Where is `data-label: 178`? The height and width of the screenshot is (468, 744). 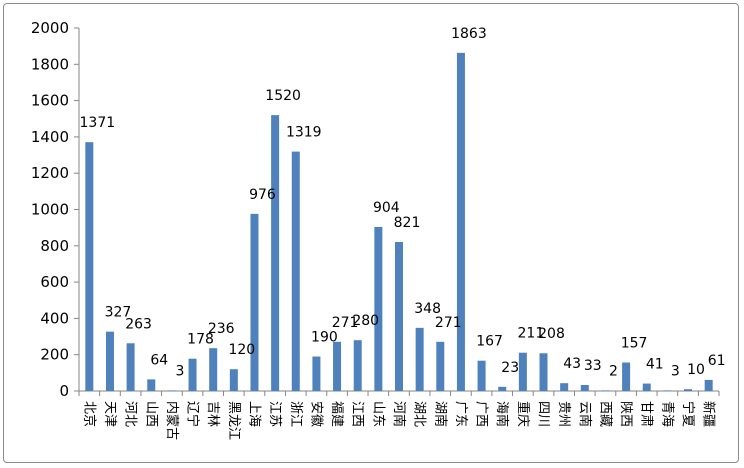 data-label: 178 is located at coordinates (200, 340).